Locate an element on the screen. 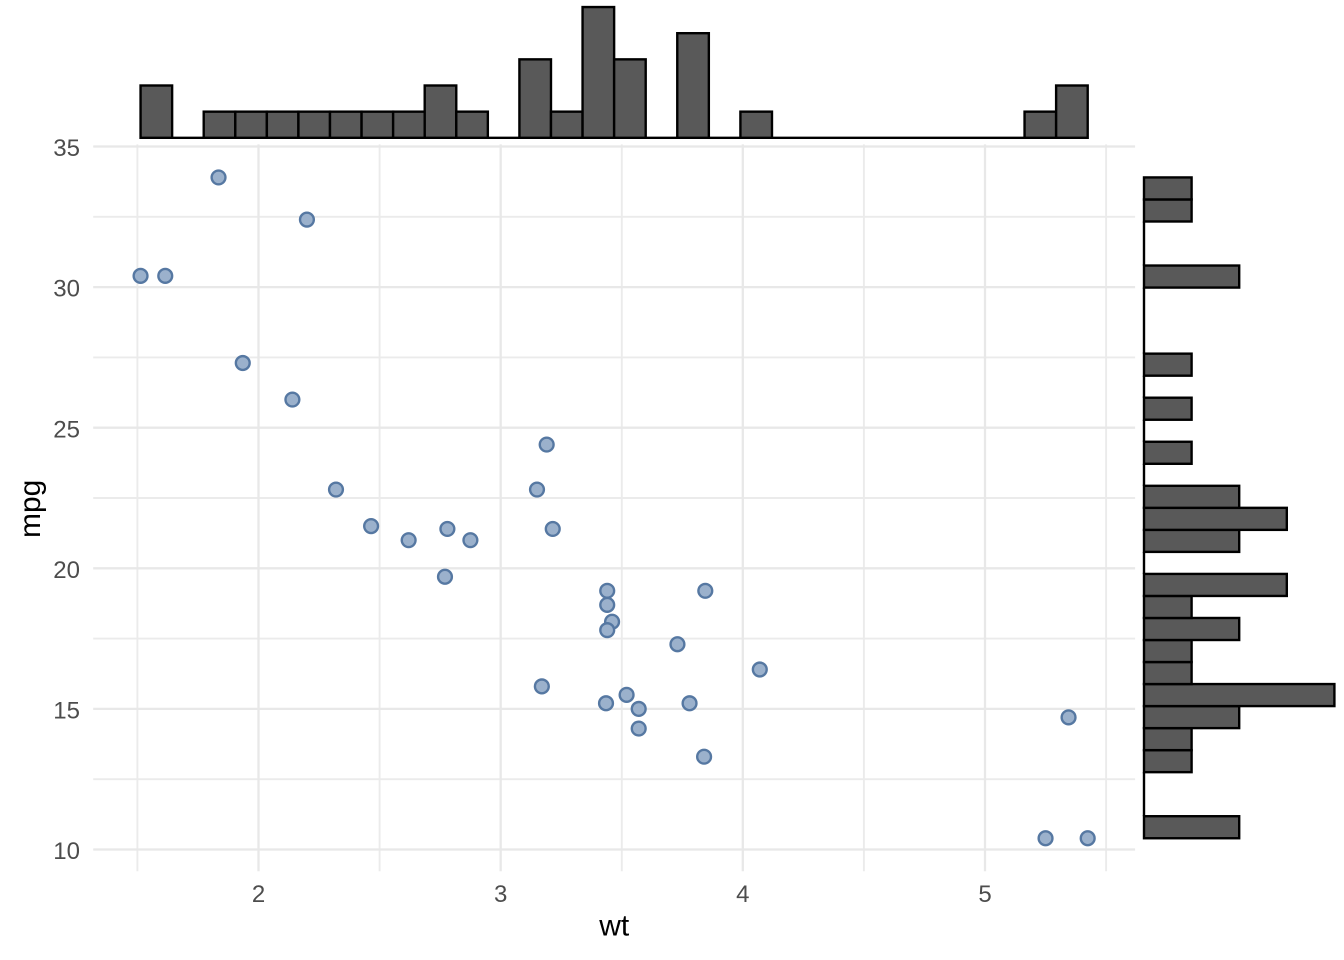 This screenshot has height=960, width=1344. svg-text: 2 is located at coordinates (258, 894).